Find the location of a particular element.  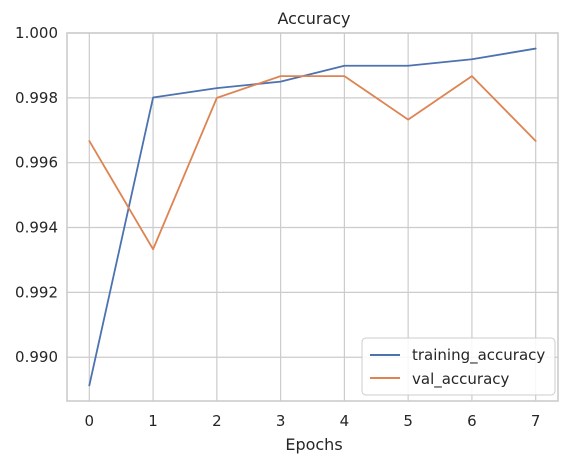

y-tick-label: 0.996 is located at coordinates (36, 163).